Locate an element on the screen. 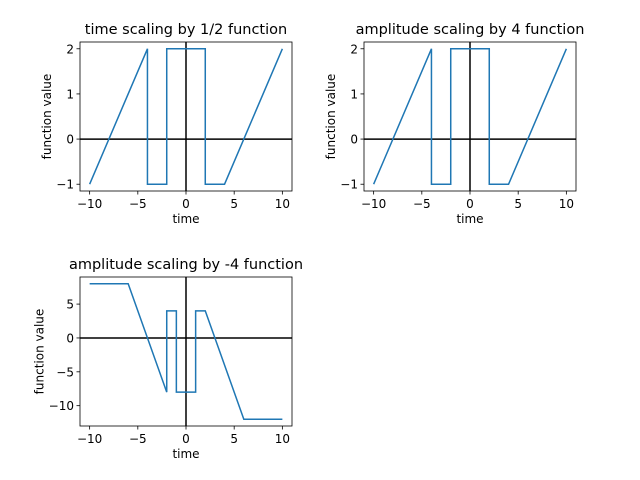 The image size is (640, 480). y-tick-label: 5 is located at coordinates (70, 305).